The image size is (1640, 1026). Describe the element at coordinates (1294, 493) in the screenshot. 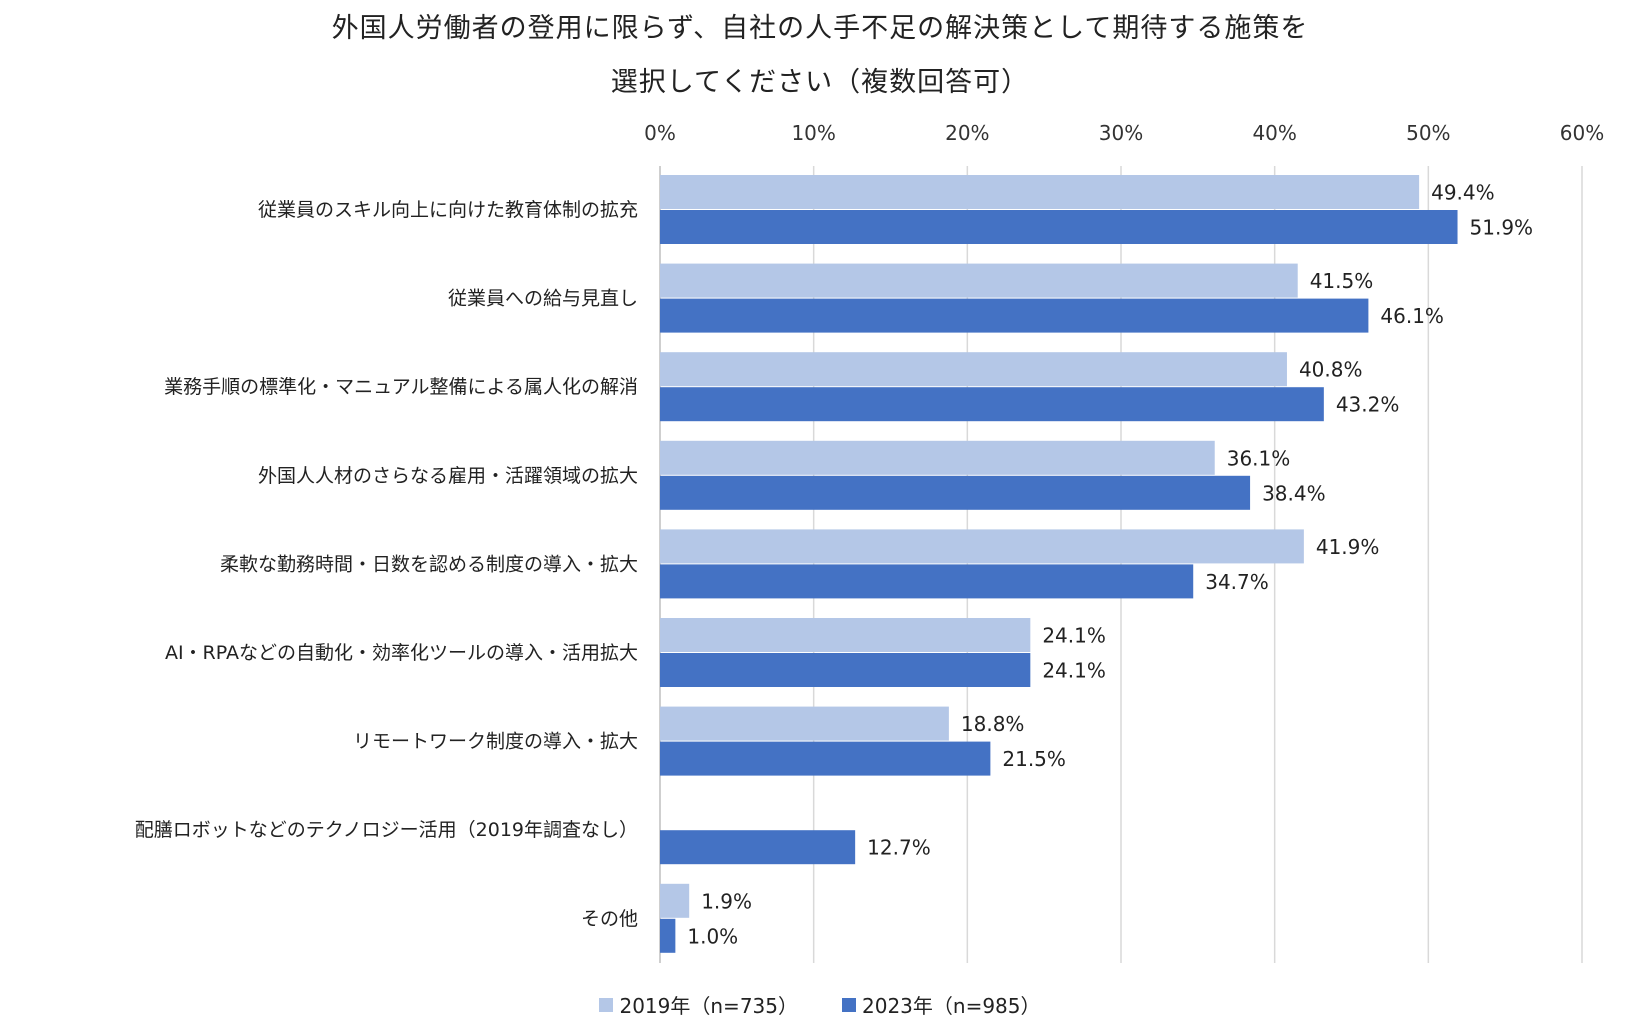

I see `data-label: 38.4%` at that location.